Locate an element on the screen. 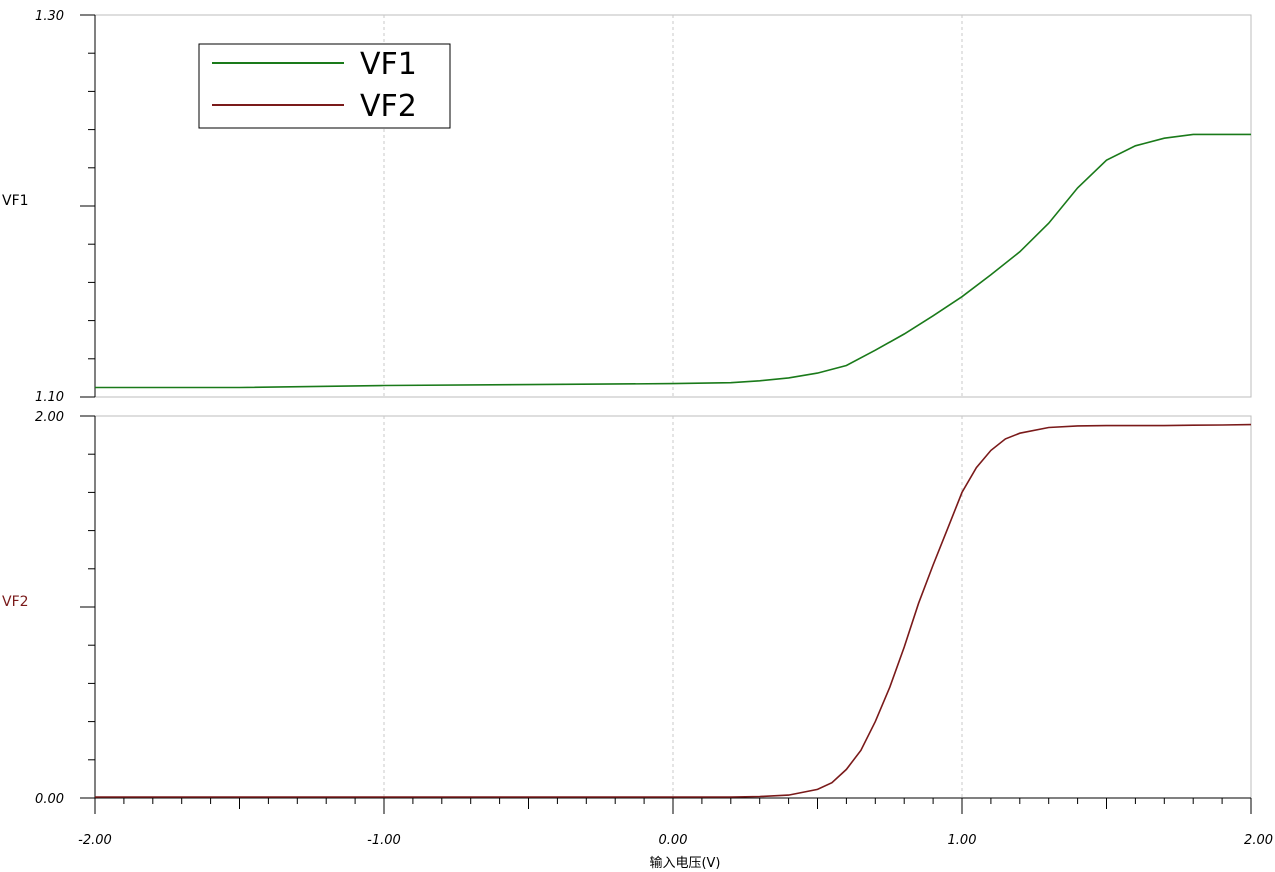 This screenshot has width=1275, height=872. legend-box is located at coordinates (324, 86).